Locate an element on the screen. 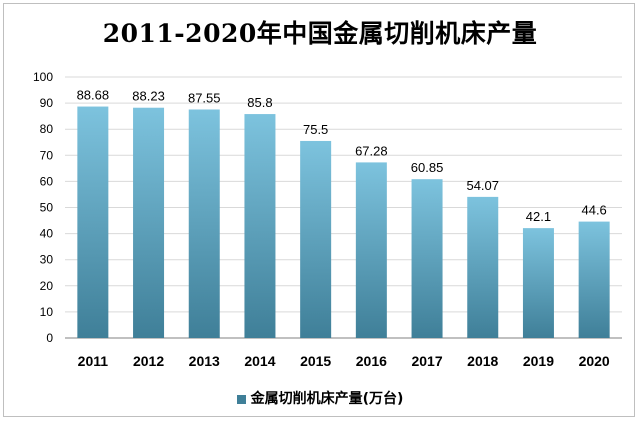 The width and height of the screenshot is (640, 422). legend-swatch is located at coordinates (241, 399).